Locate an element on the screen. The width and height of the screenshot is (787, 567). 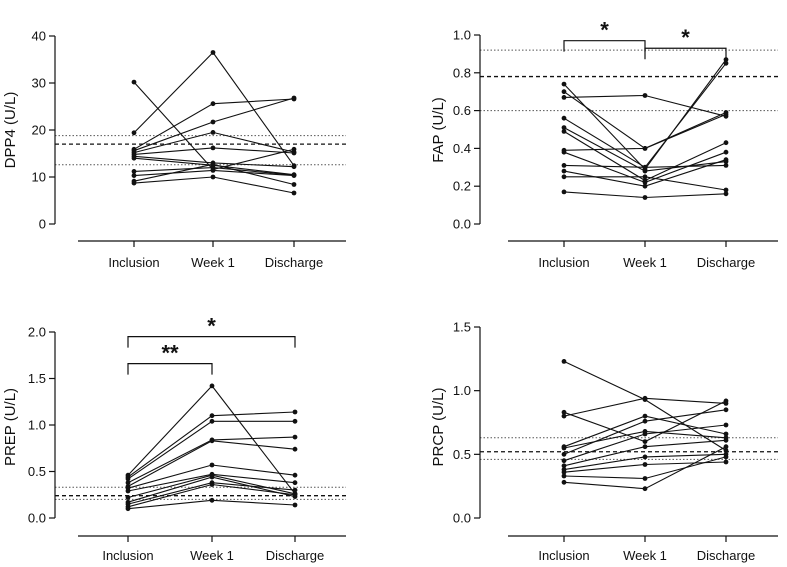
y-axis-label: PREP (U/L) is located at coordinates (10, 427).